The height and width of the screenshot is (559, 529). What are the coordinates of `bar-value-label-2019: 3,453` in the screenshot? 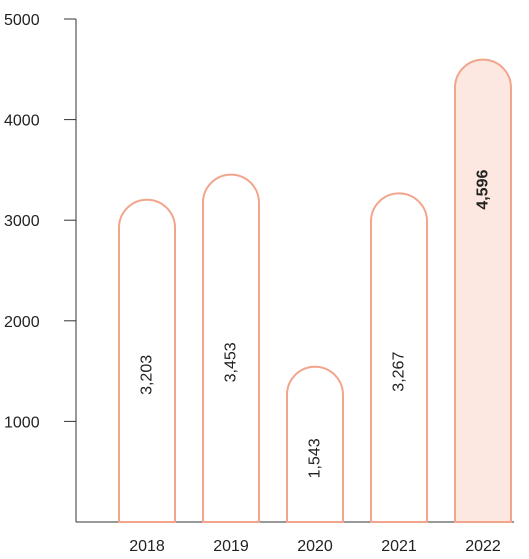 It's located at (231, 362).